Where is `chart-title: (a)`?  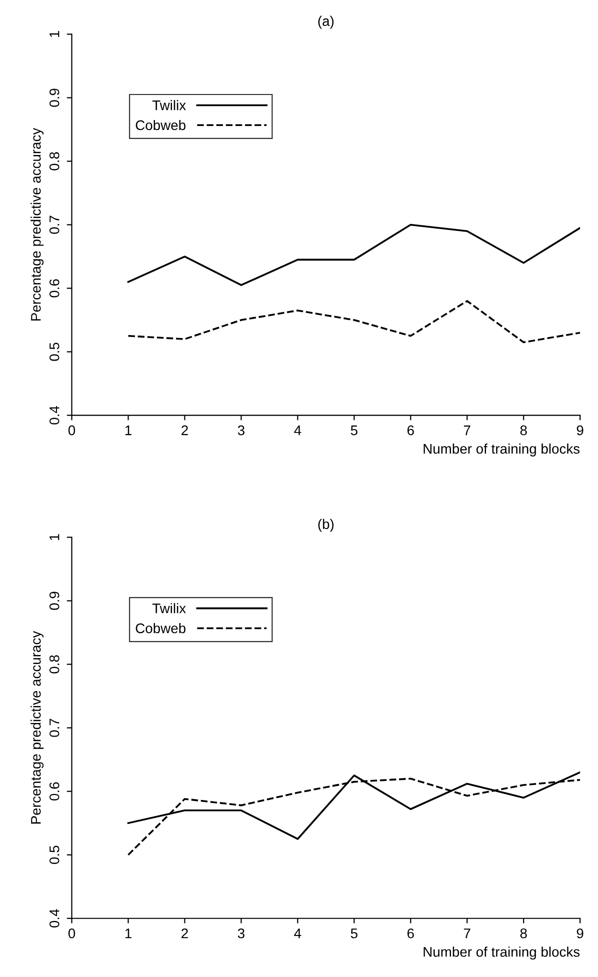
chart-title: (a) is located at coordinates (326, 22).